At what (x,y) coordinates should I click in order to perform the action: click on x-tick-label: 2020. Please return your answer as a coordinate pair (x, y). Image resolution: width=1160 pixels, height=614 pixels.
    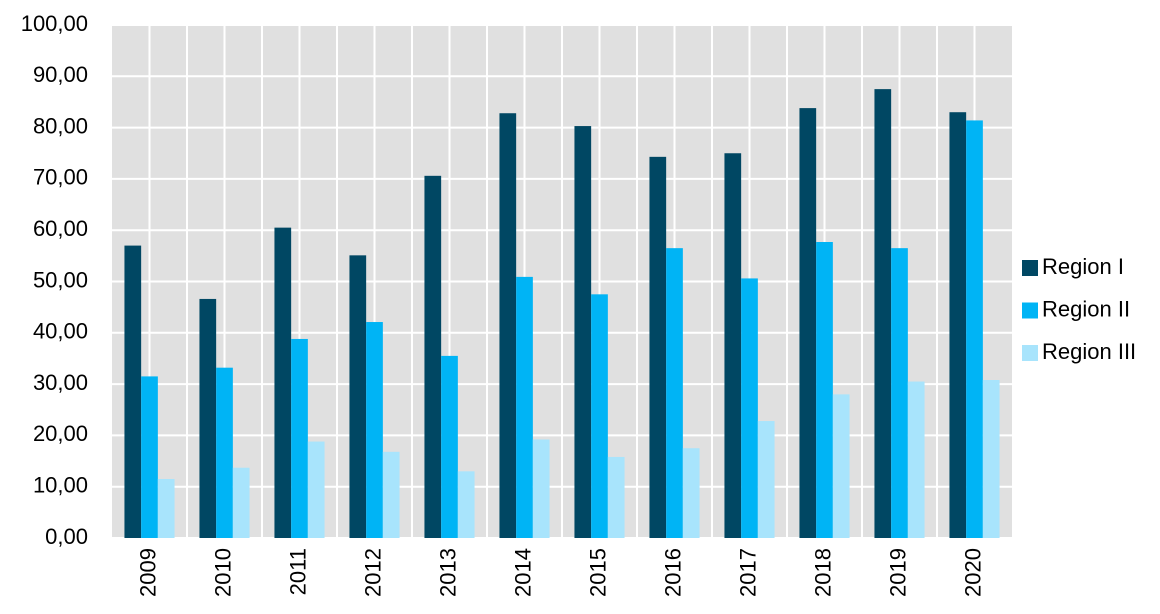
    Looking at the image, I should click on (972, 572).